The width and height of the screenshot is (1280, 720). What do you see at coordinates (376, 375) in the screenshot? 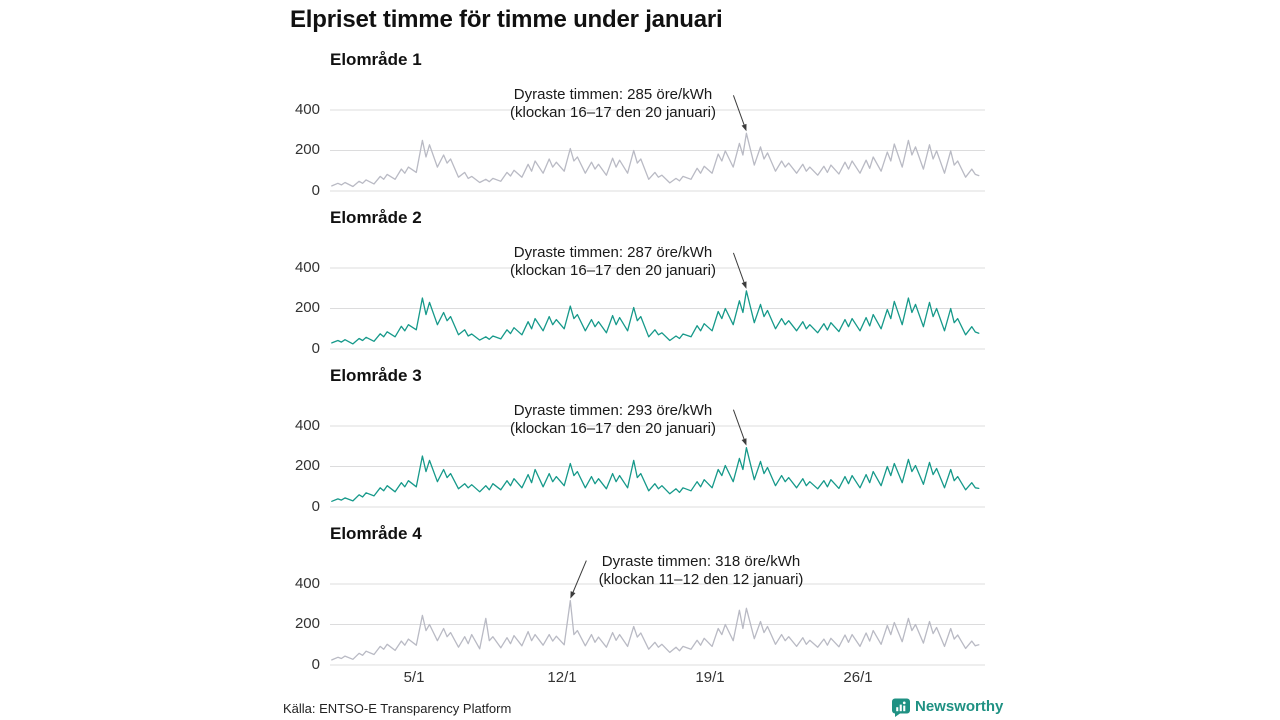
I see `panel-title: Elområde 3` at bounding box center [376, 375].